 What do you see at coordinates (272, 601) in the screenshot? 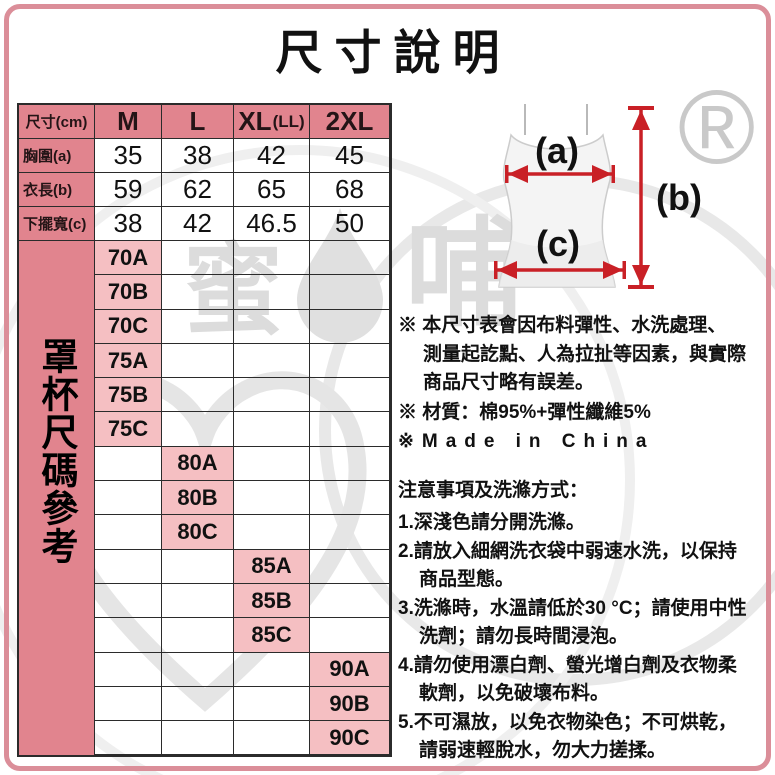
I see `cup-size-cell: 85B` at bounding box center [272, 601].